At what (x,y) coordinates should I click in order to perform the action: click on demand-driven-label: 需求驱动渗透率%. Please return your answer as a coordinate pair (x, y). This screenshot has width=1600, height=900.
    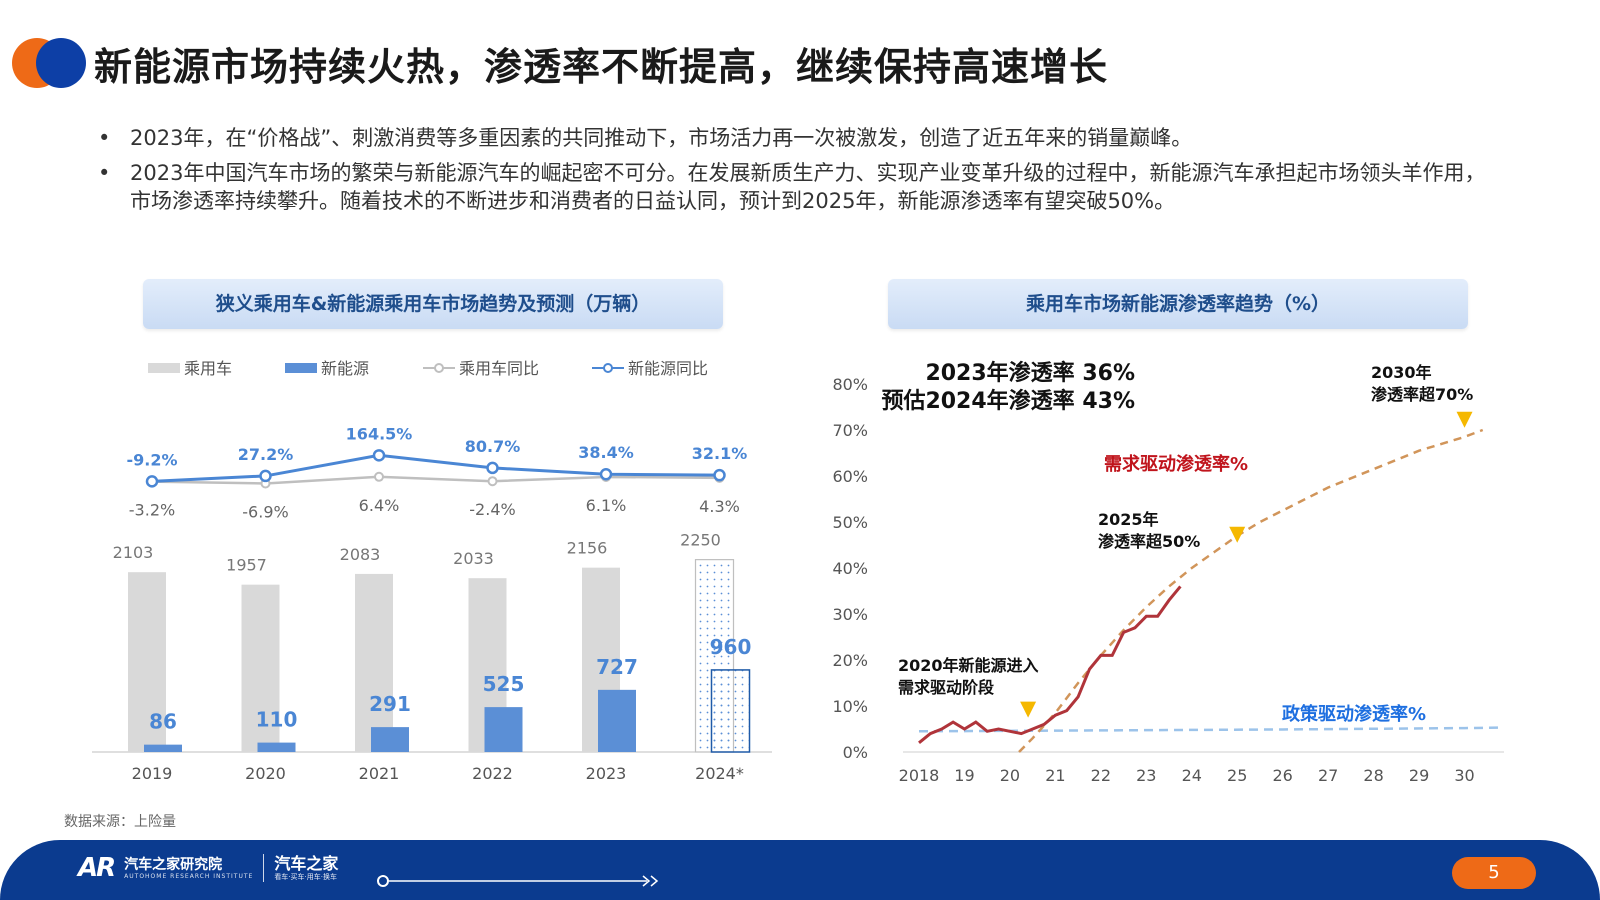
    Looking at the image, I should click on (1176, 464).